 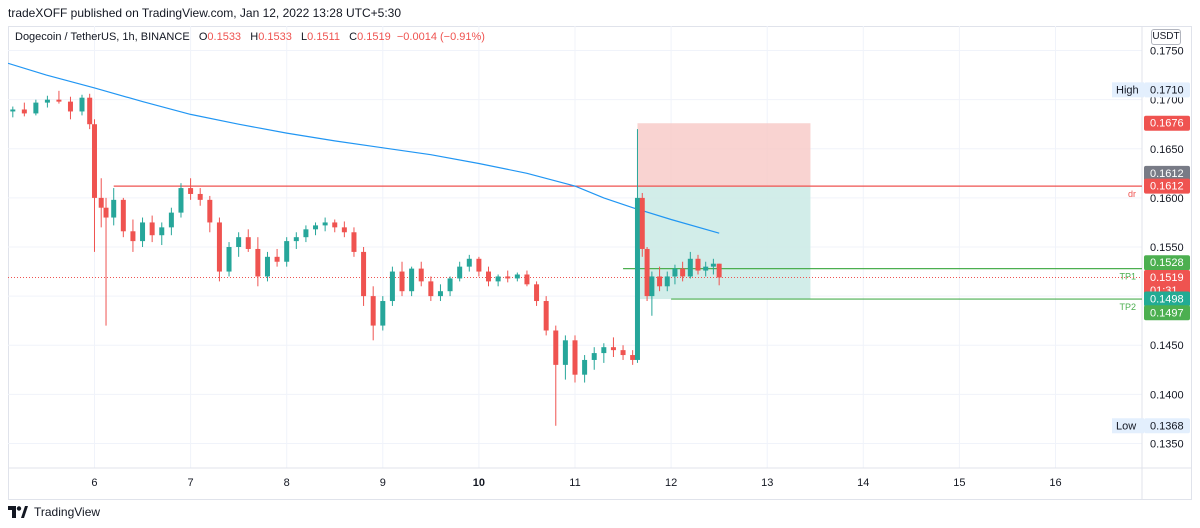 What do you see at coordinates (191, 483) in the screenshot?
I see `x-tick-label: 7` at bounding box center [191, 483].